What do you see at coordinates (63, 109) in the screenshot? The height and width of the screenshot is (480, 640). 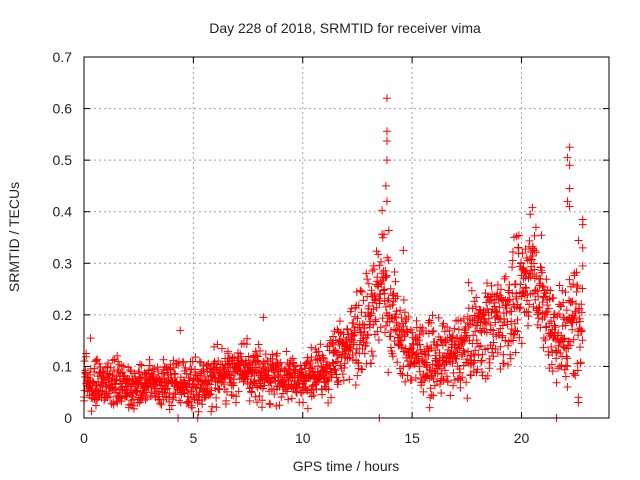 I see `y-tick-label: 0.6` at bounding box center [63, 109].